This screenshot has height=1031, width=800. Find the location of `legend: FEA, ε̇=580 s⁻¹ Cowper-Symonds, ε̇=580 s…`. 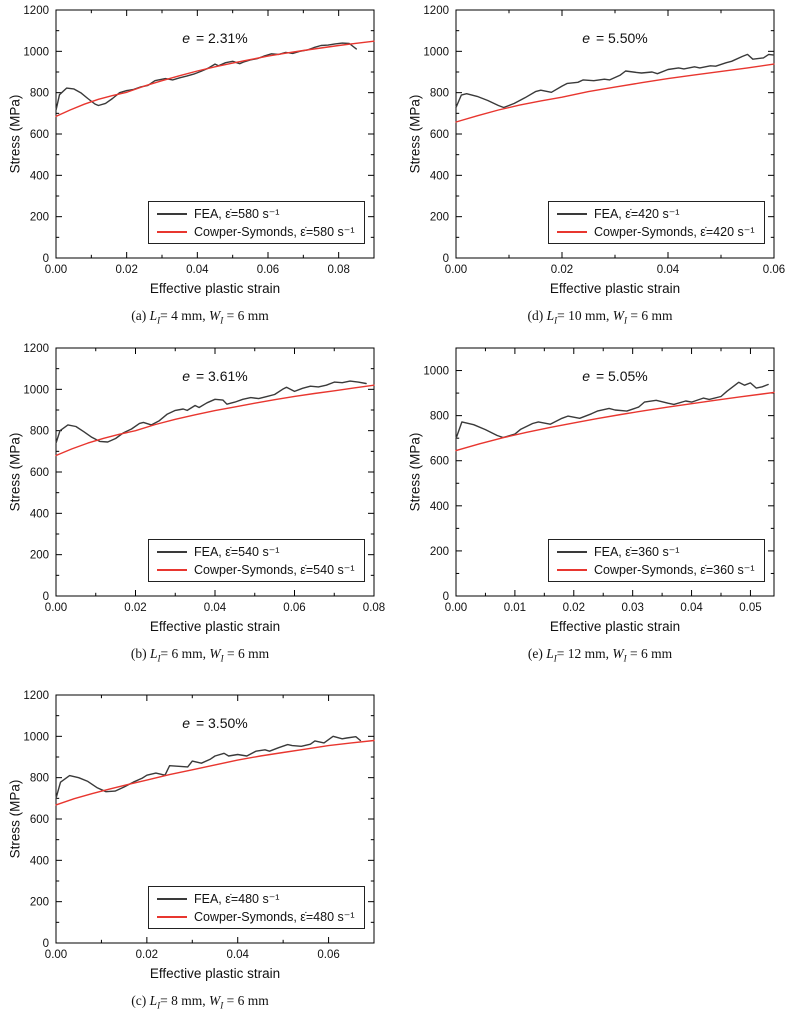

legend: FEA, ε̇=580 s⁻¹ Cowper-Symonds, ε̇=580 s… is located at coordinates (256, 222).